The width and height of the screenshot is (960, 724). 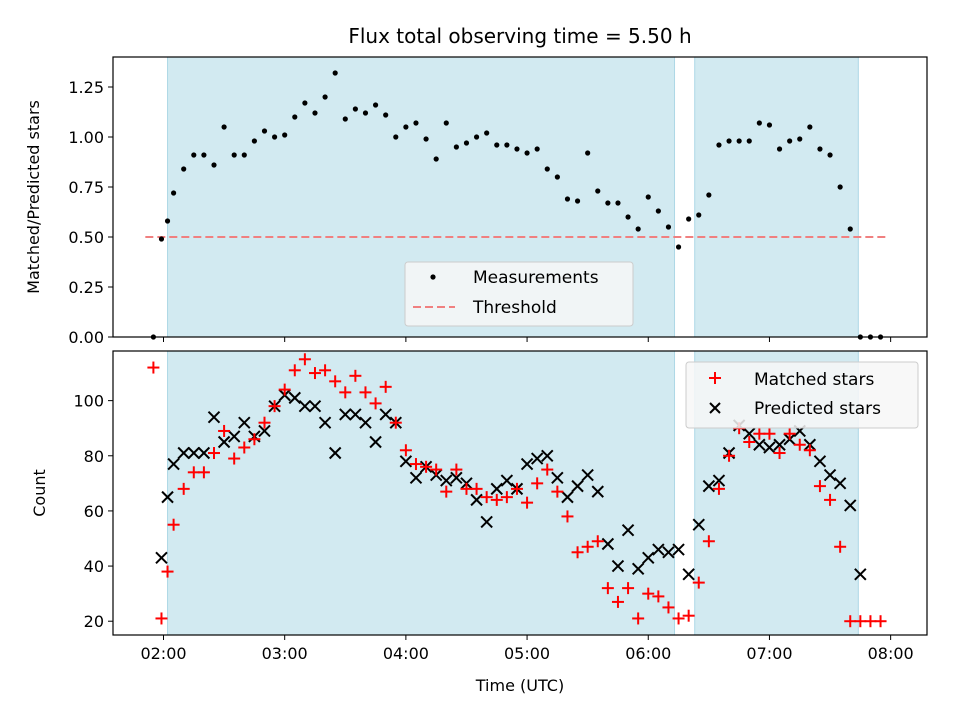 I want to click on bottom-y-tick-label: 80, so click(x=94, y=456).